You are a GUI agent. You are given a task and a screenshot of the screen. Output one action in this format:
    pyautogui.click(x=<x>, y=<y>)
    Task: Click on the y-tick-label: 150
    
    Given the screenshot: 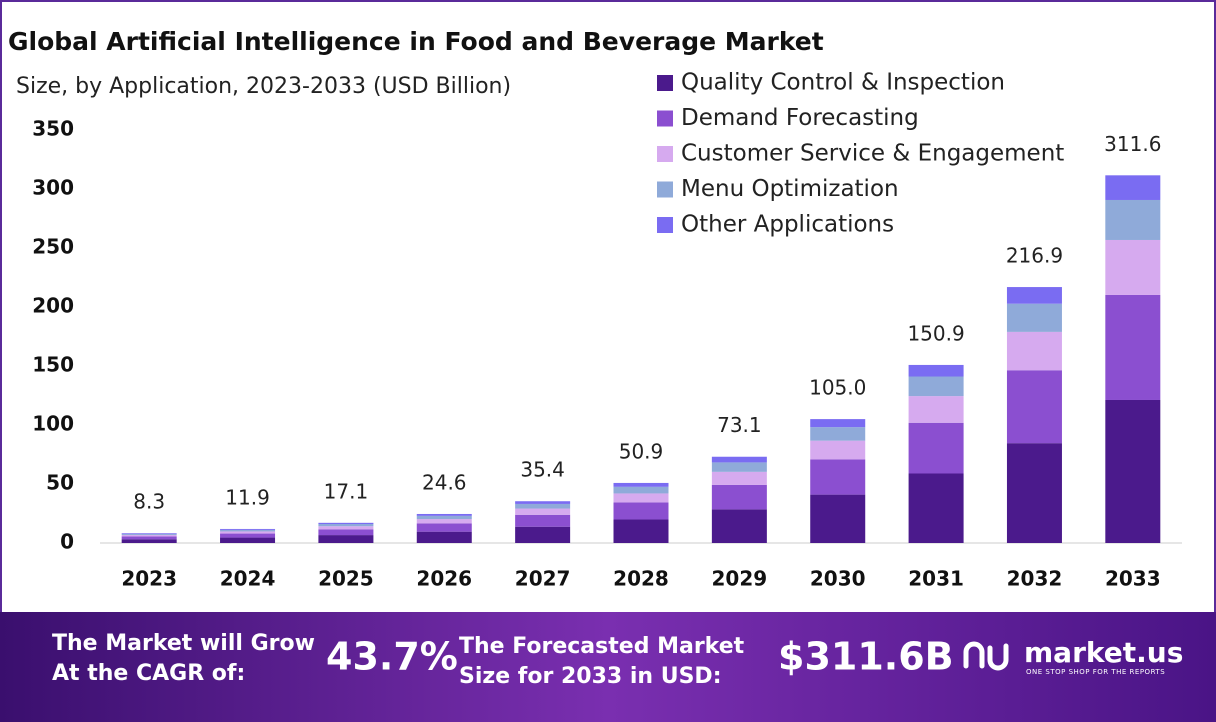 What is the action you would take?
    pyautogui.click(x=53, y=365)
    